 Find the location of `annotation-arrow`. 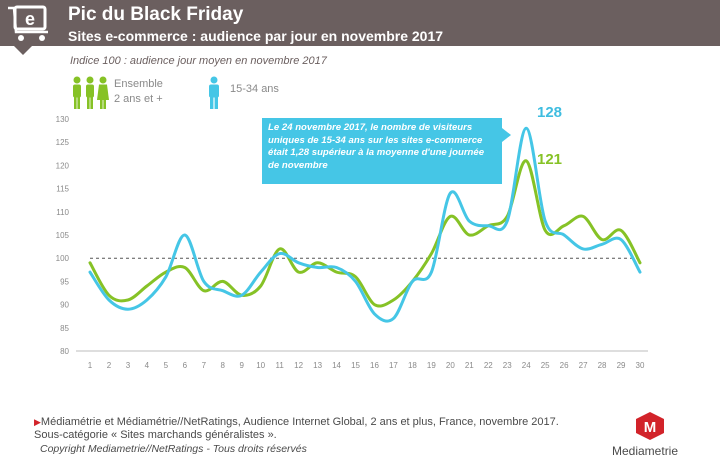

annotation-arrow is located at coordinates (506, 135).